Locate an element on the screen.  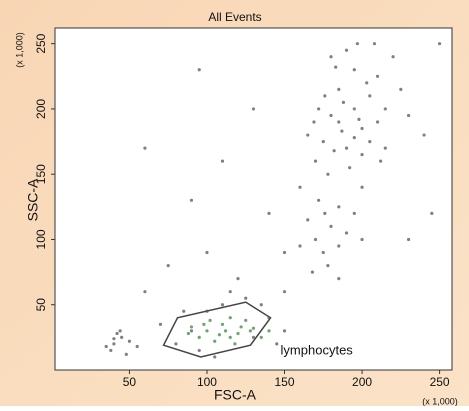
y-tick-label: 50 is located at coordinates (41, 305).